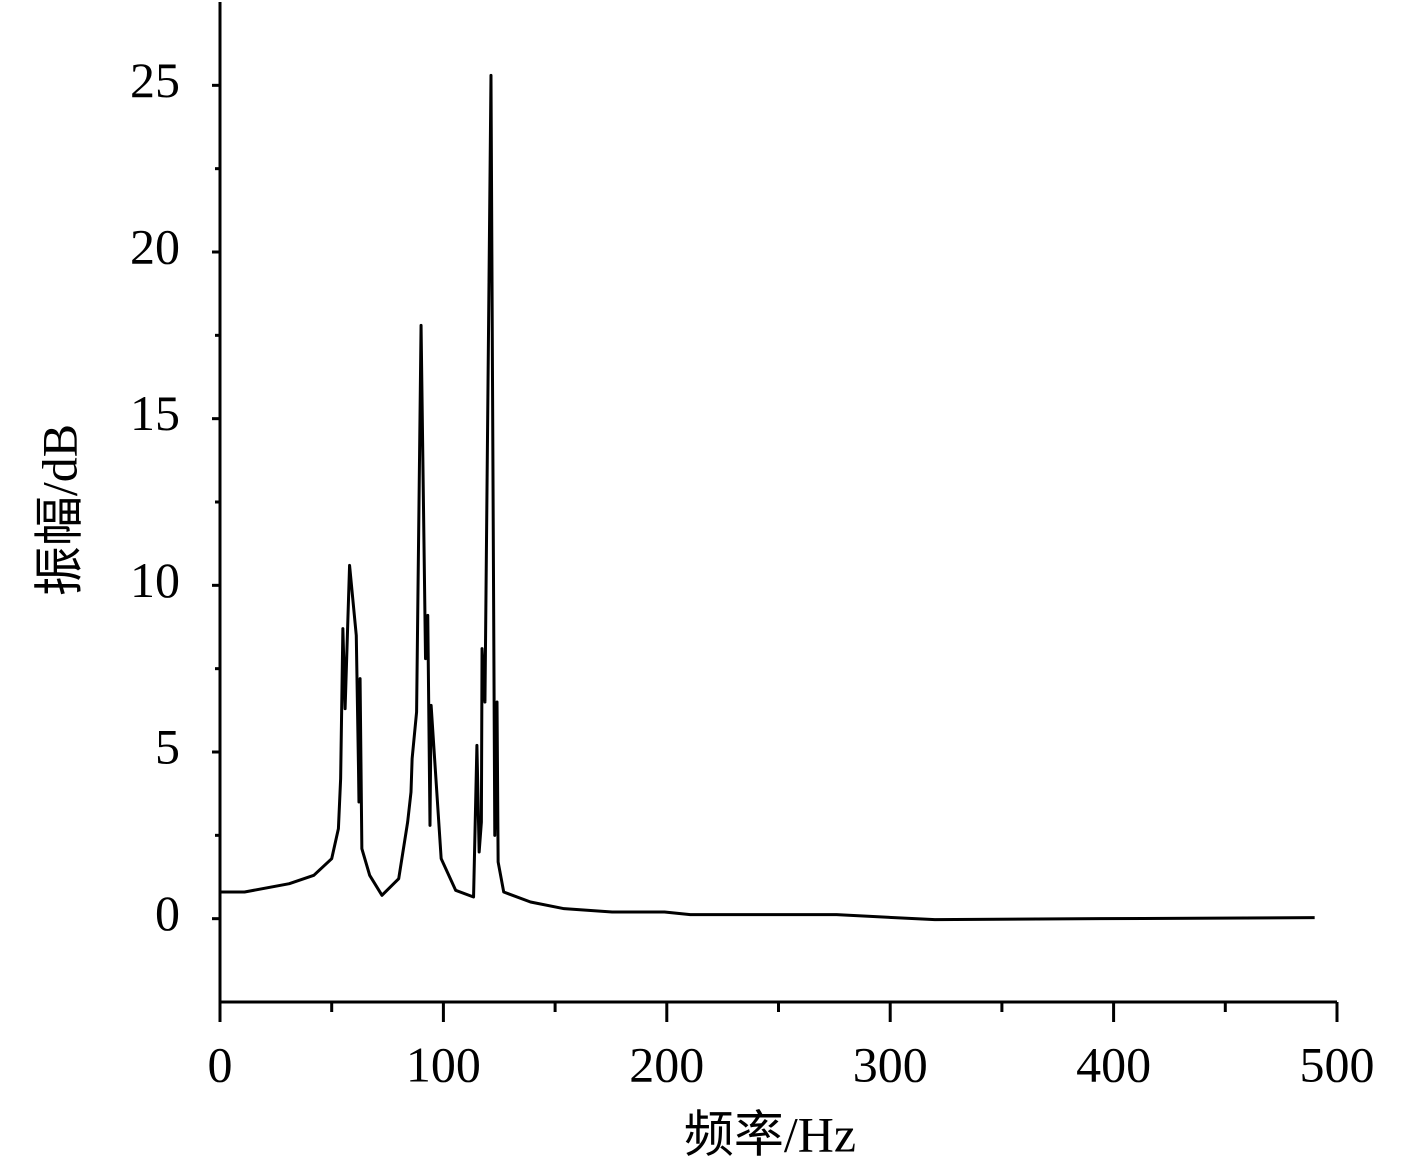 This screenshot has width=1417, height=1168. I want to click on y-tick-label: 5, so click(167, 746).